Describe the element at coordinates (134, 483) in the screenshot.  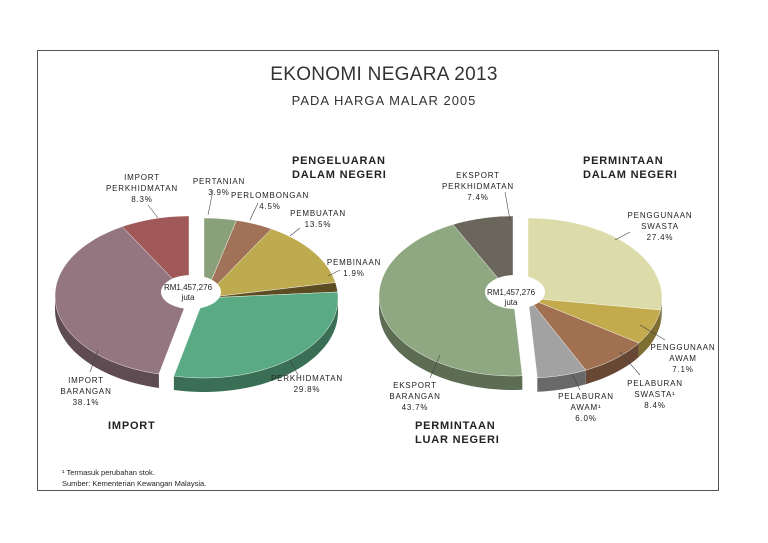
I see `source-note: Sumber: Kementerian Kewangan Malaysia.` at that location.